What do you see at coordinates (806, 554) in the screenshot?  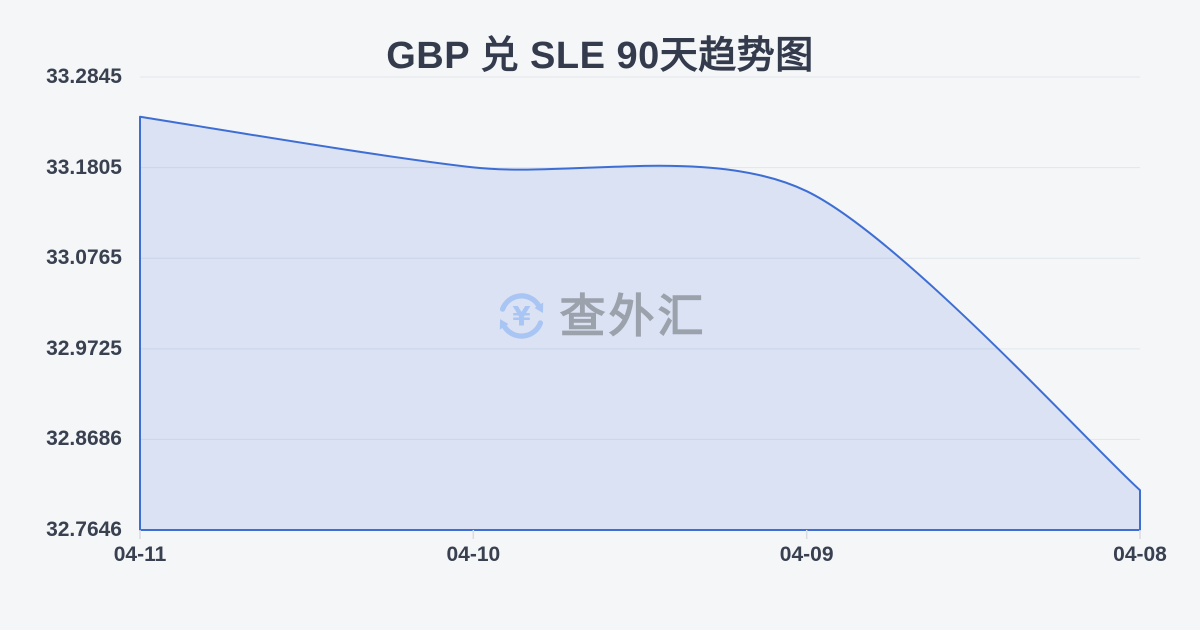 I see `x-axis-tick-label: 04-09` at bounding box center [806, 554].